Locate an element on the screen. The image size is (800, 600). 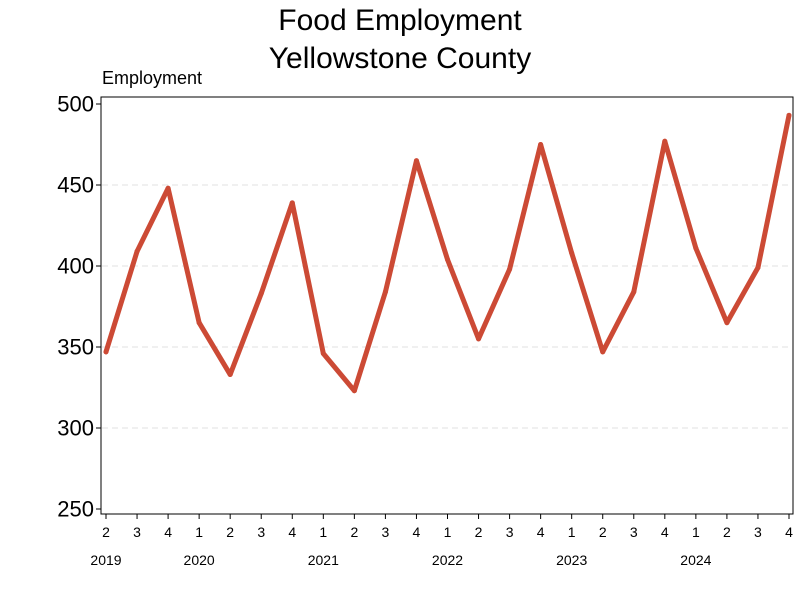
y-tick-label: 500 is located at coordinates (75, 104).